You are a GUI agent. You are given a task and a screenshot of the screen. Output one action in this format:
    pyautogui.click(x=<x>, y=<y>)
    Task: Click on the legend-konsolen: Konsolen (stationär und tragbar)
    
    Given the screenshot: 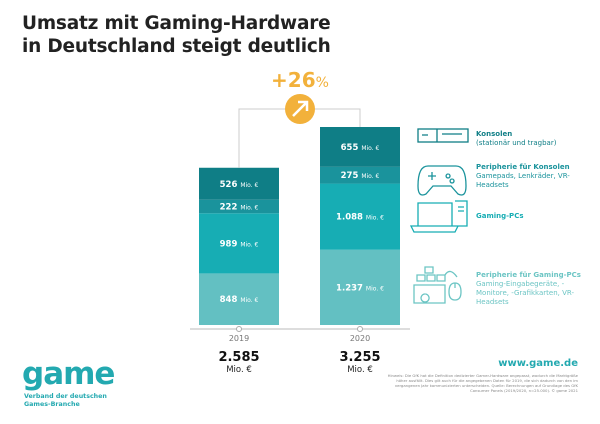 What is the action you would take?
    pyautogui.click(x=516, y=138)
    